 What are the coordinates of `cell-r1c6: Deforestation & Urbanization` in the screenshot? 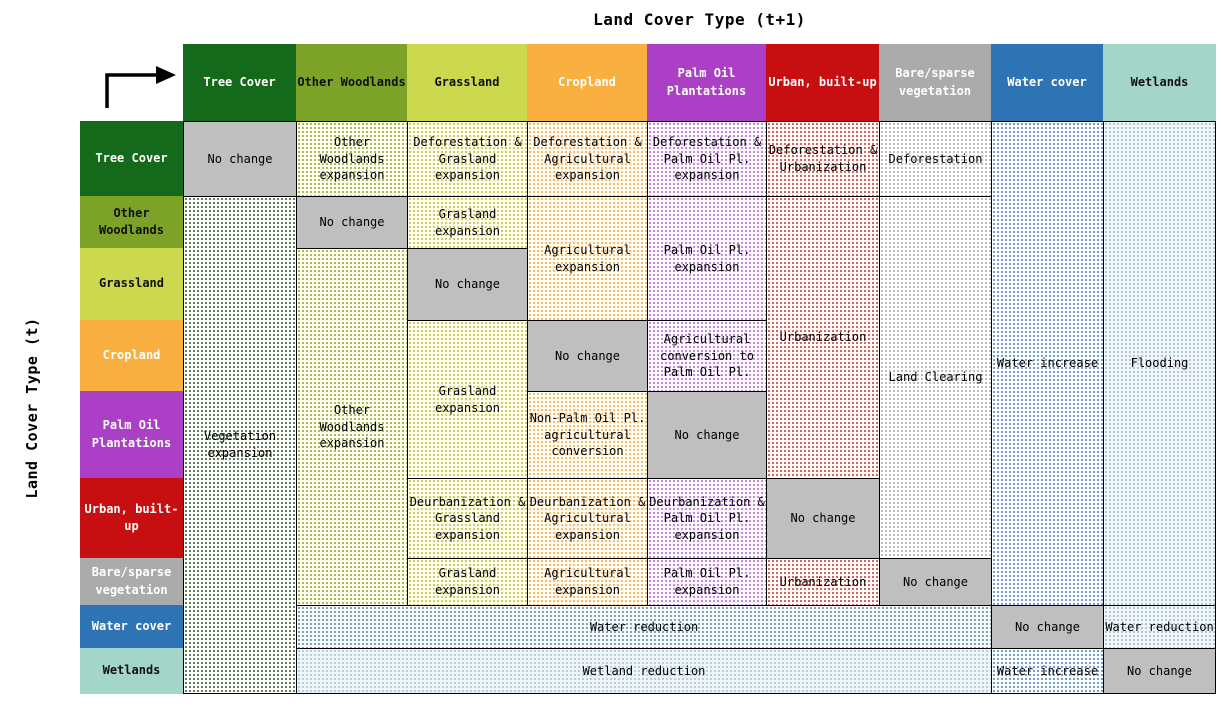 It's located at (822, 158).